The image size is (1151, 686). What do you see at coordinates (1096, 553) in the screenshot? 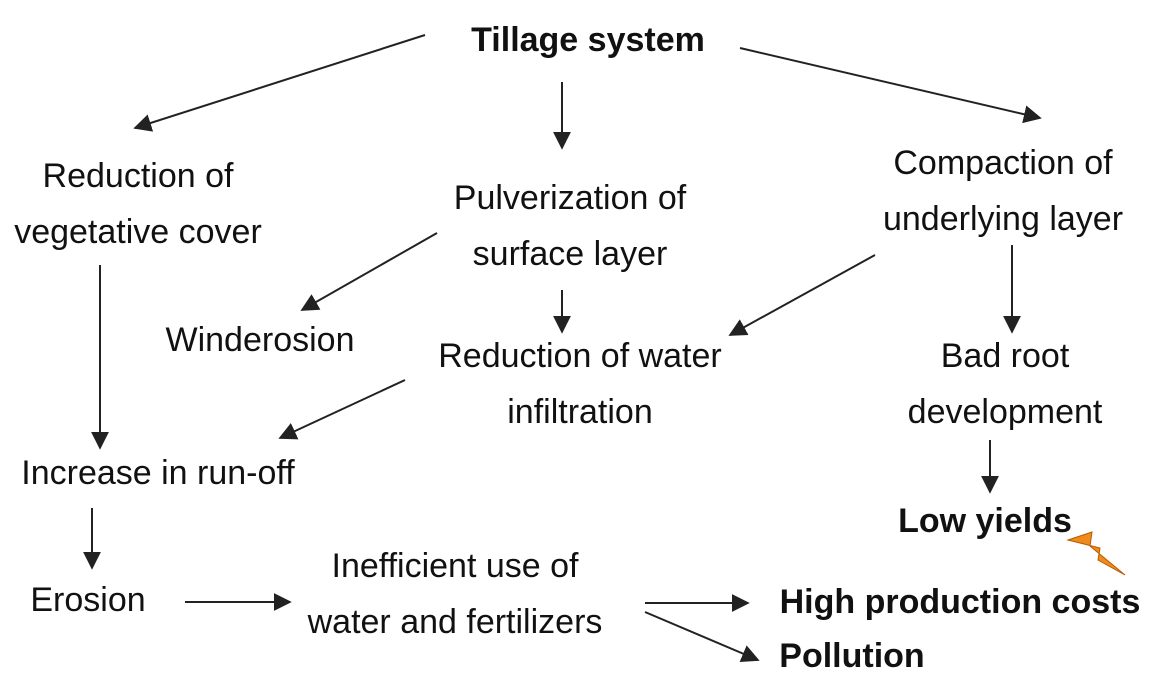
I see `lightning-icon` at bounding box center [1096, 553].